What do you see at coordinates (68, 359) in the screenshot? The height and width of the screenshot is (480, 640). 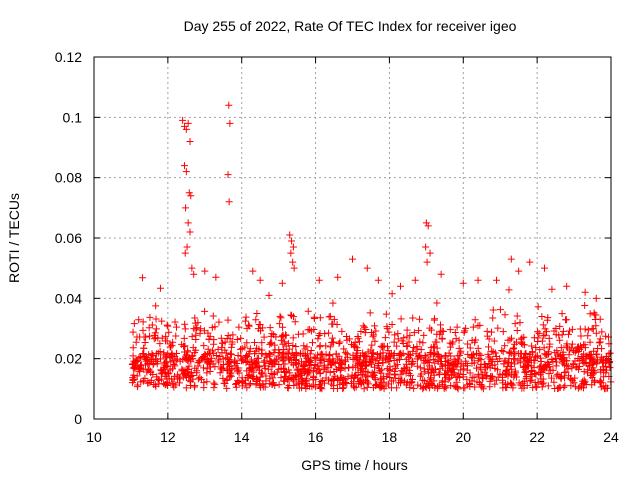 I see `y-tick-label: 0.02` at bounding box center [68, 359].